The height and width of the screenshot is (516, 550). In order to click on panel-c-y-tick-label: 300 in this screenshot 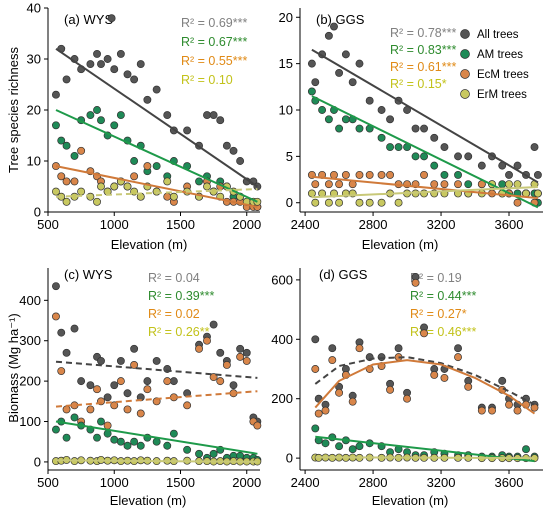, I will do `click(30, 340)`.